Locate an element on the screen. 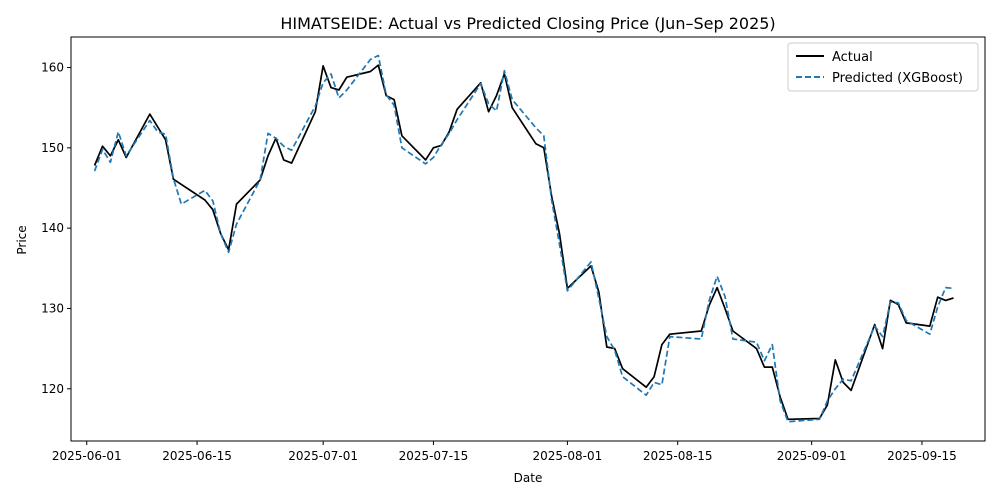  x-tick-label: 2025-07-01 is located at coordinates (323, 456).